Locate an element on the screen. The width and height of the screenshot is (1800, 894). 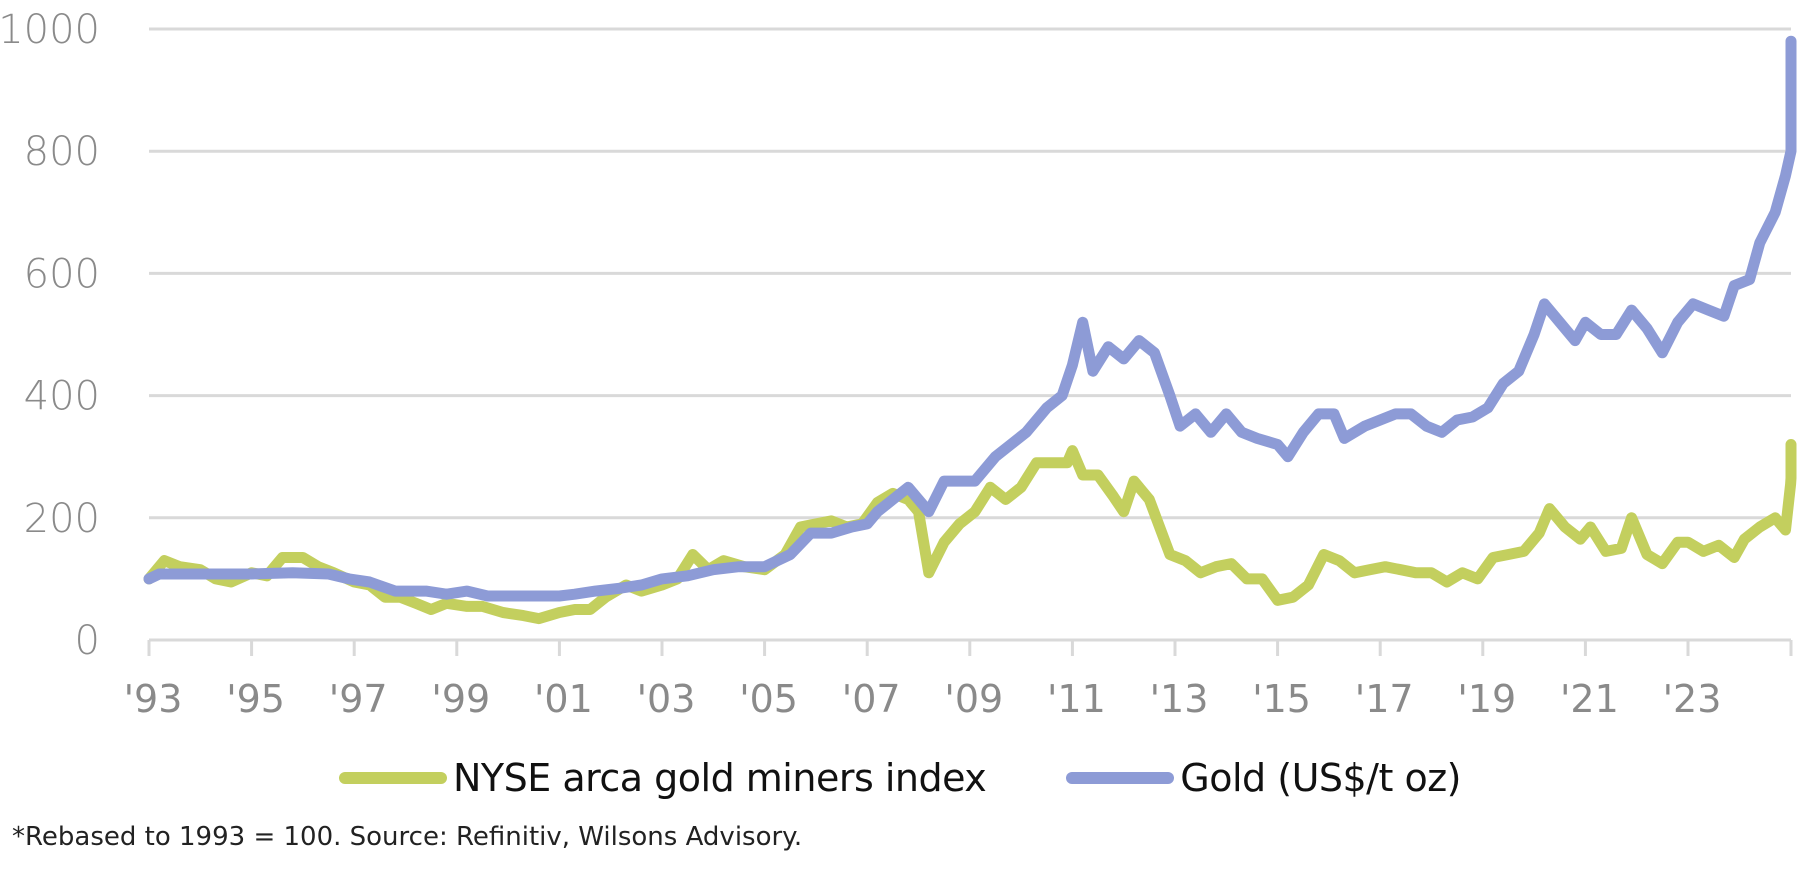
legend-item-miners: NYSE arca gold miners index is located at coordinates (662, 778).